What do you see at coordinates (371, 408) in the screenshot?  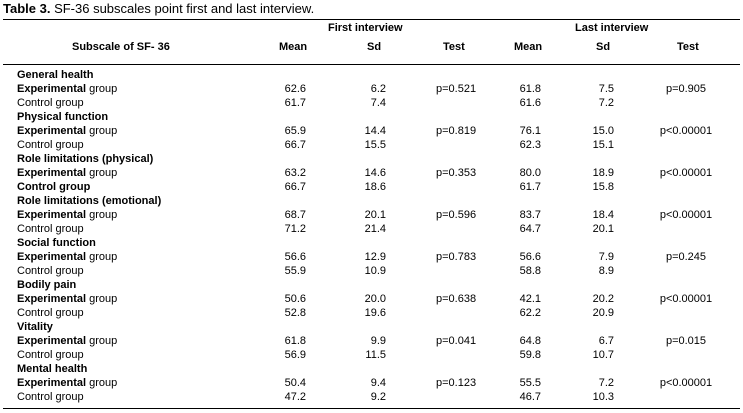 I see `bottom-rule` at bounding box center [371, 408].